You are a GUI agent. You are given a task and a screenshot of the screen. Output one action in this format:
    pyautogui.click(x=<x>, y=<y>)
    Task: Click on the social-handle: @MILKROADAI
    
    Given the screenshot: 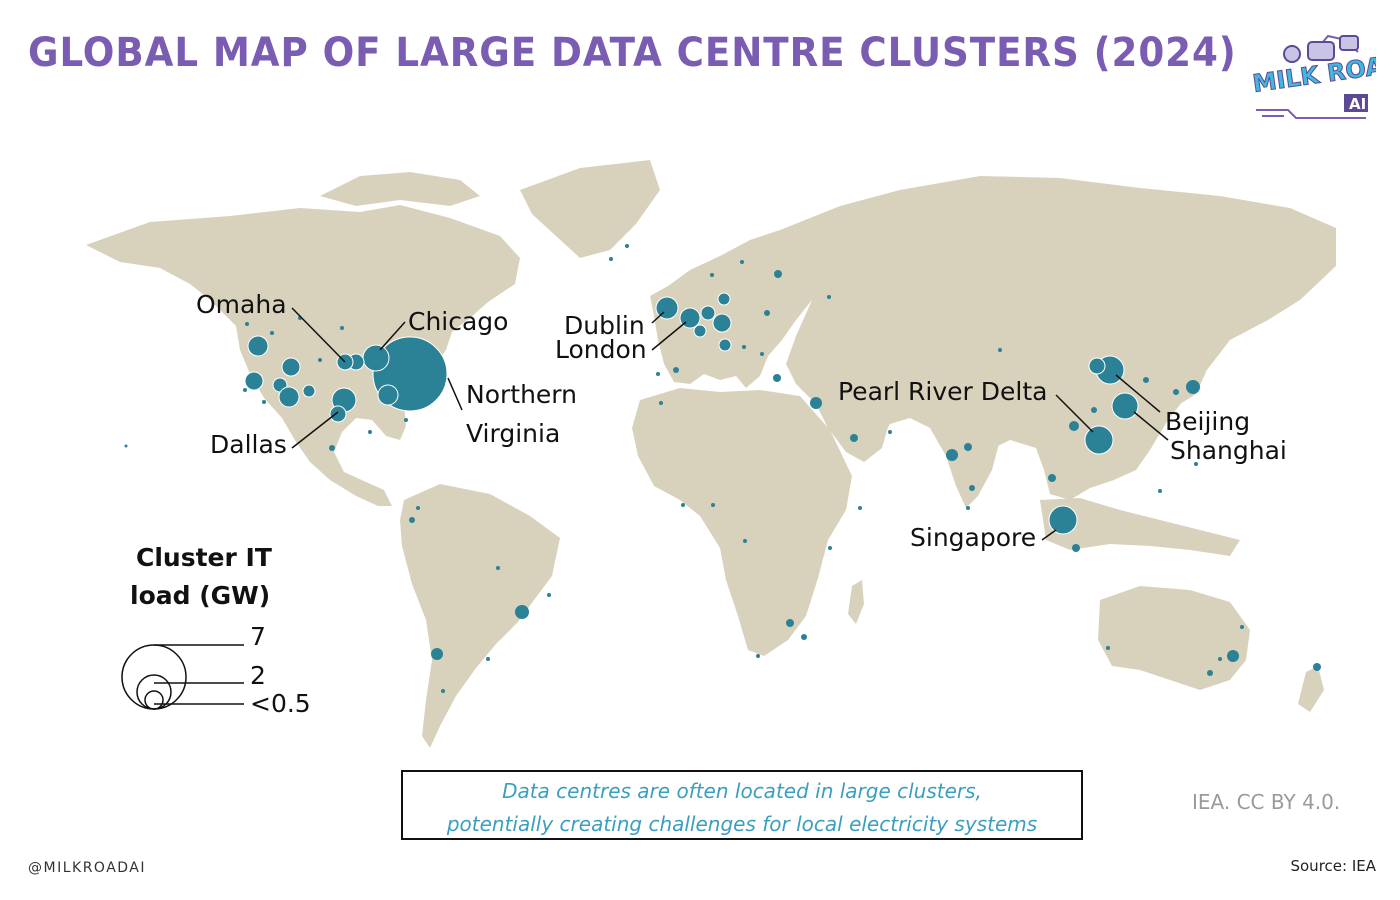 What is the action you would take?
    pyautogui.click(x=87, y=868)
    